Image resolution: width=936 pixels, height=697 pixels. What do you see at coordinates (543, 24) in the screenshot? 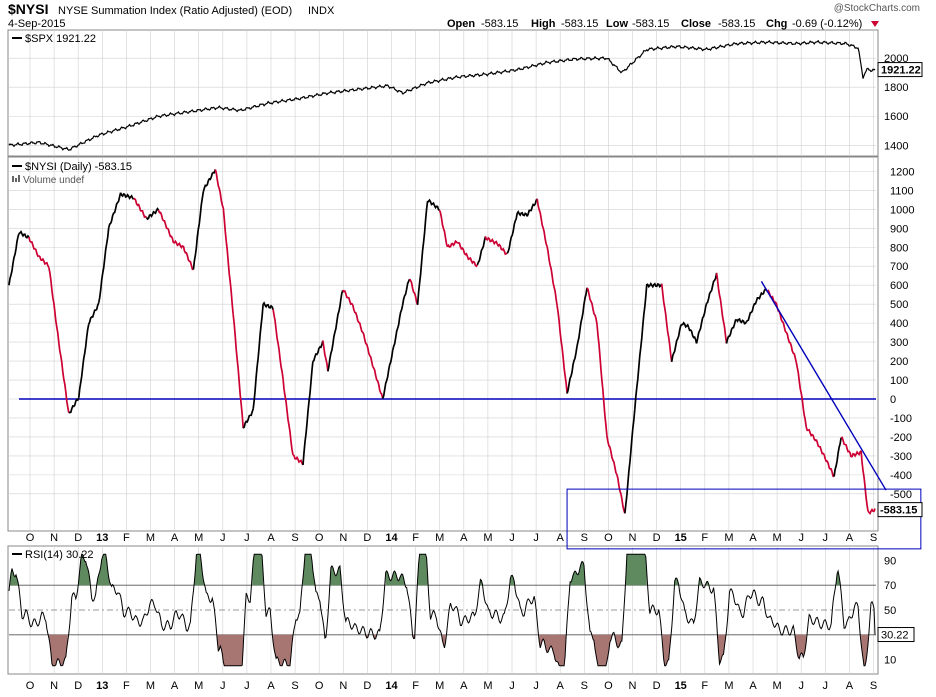
I see `high-label: High` at bounding box center [543, 24].